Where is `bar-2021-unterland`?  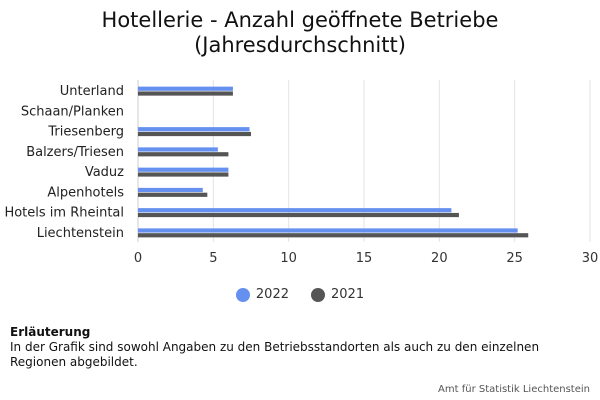
bar-2021-unterland is located at coordinates (185, 93).